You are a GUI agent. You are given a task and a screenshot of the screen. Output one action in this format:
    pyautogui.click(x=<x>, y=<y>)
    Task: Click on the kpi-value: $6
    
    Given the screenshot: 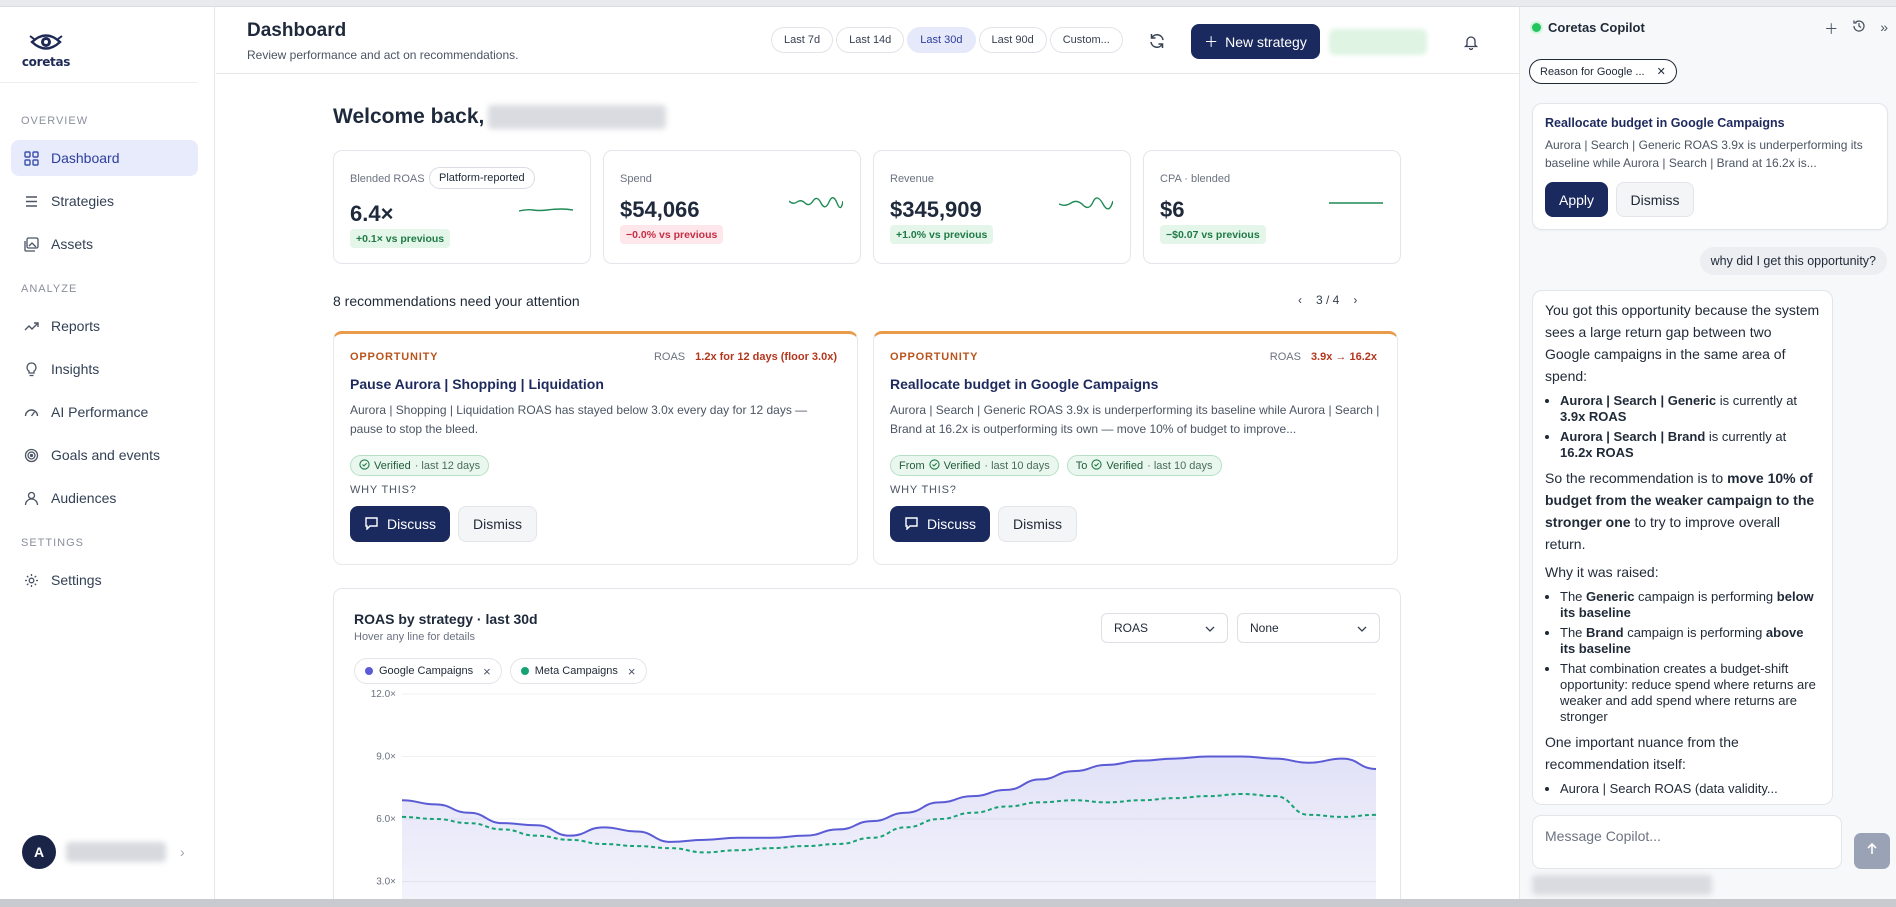 What is the action you would take?
    pyautogui.click(x=1172, y=209)
    